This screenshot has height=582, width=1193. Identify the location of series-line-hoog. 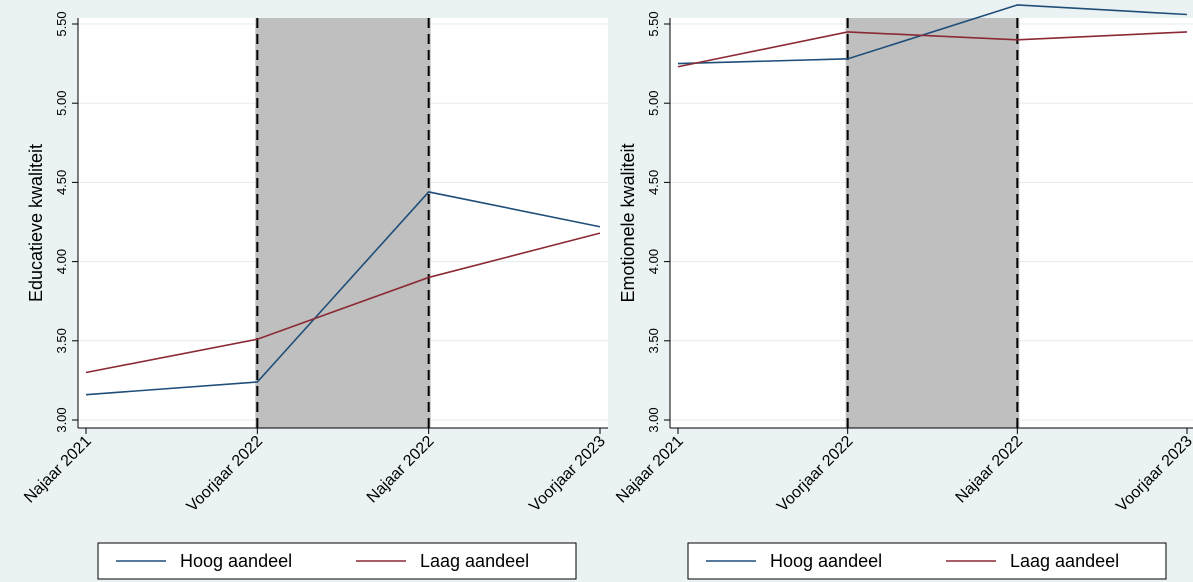
(932, 34).